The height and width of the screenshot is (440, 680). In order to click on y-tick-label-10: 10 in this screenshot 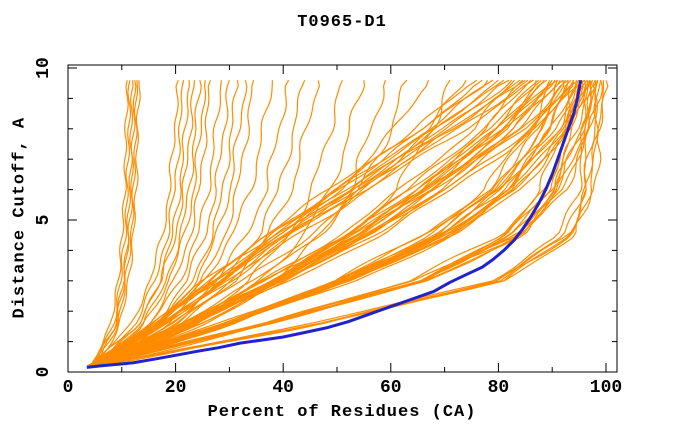, I will do `click(44, 68)`.